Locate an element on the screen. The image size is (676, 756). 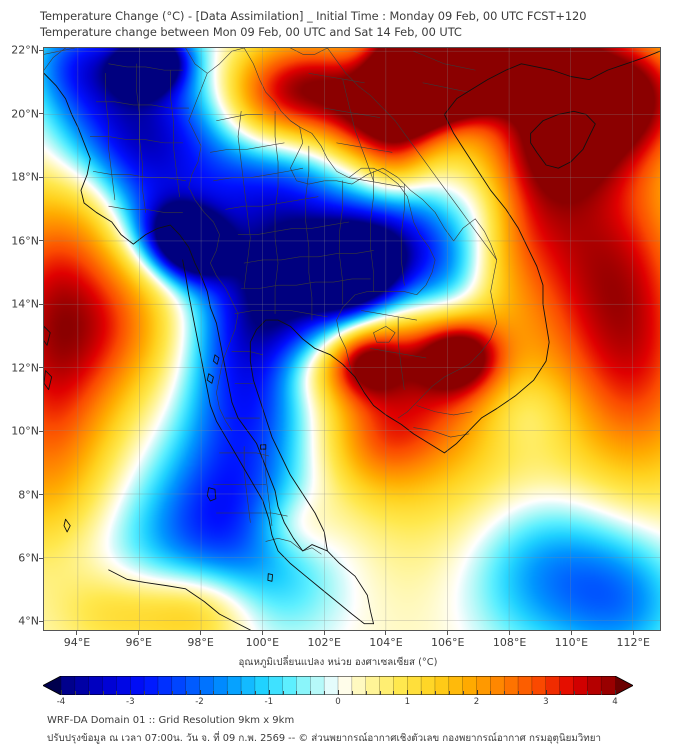
longitude-tick-label: 112°E is located at coordinates (633, 642).